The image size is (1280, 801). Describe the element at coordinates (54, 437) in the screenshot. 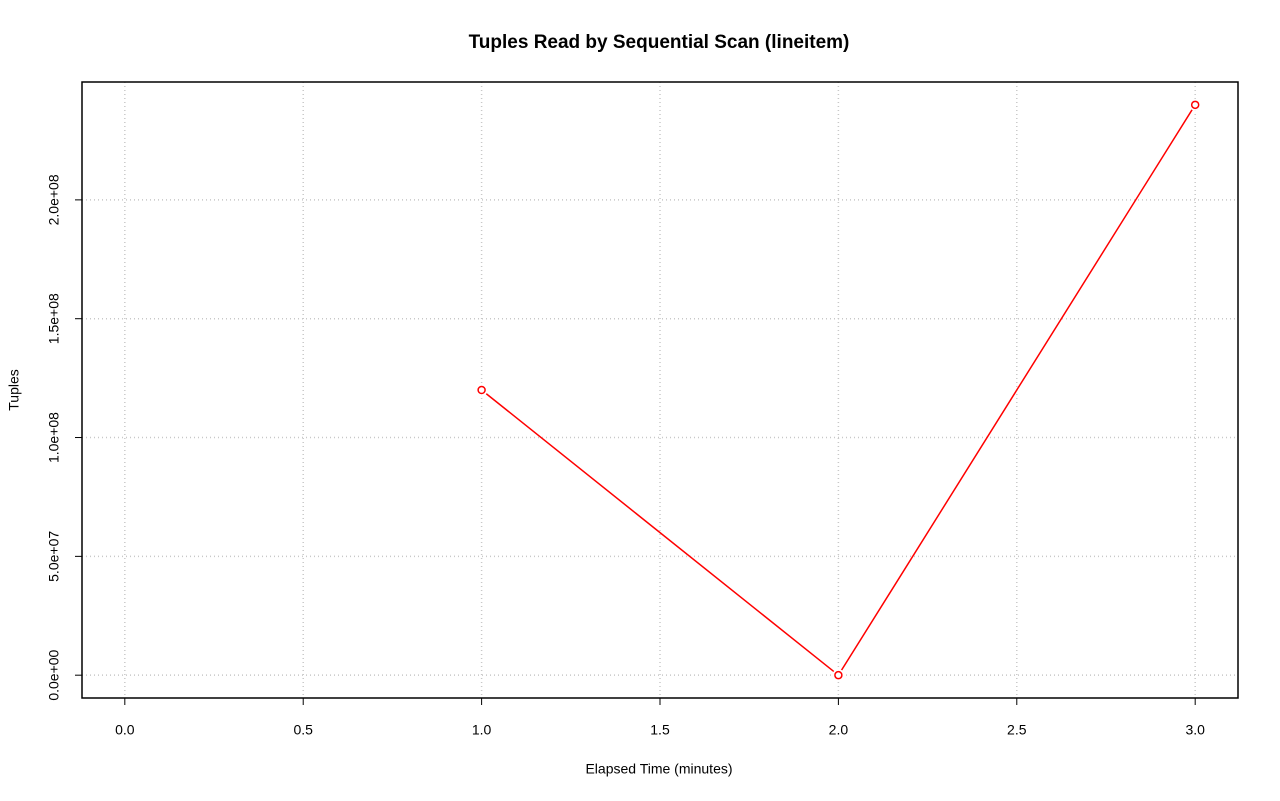

I see `y-tick-label: 1.0e+08` at that location.